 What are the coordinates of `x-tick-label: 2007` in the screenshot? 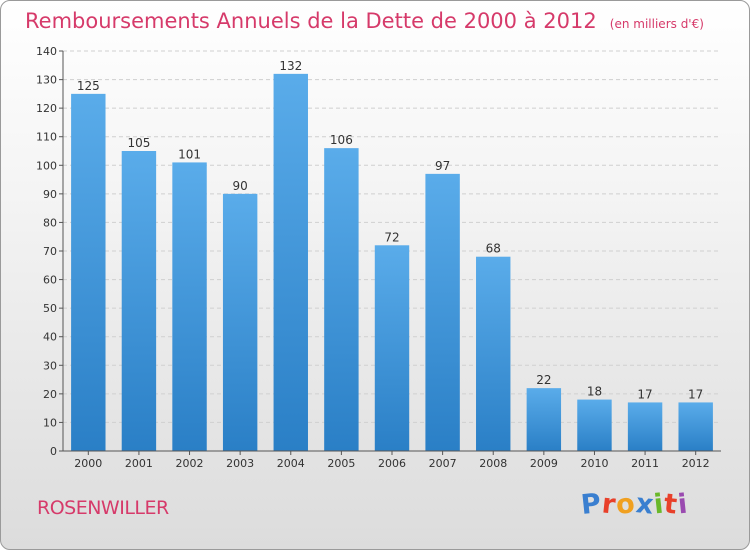 It's located at (443, 463).